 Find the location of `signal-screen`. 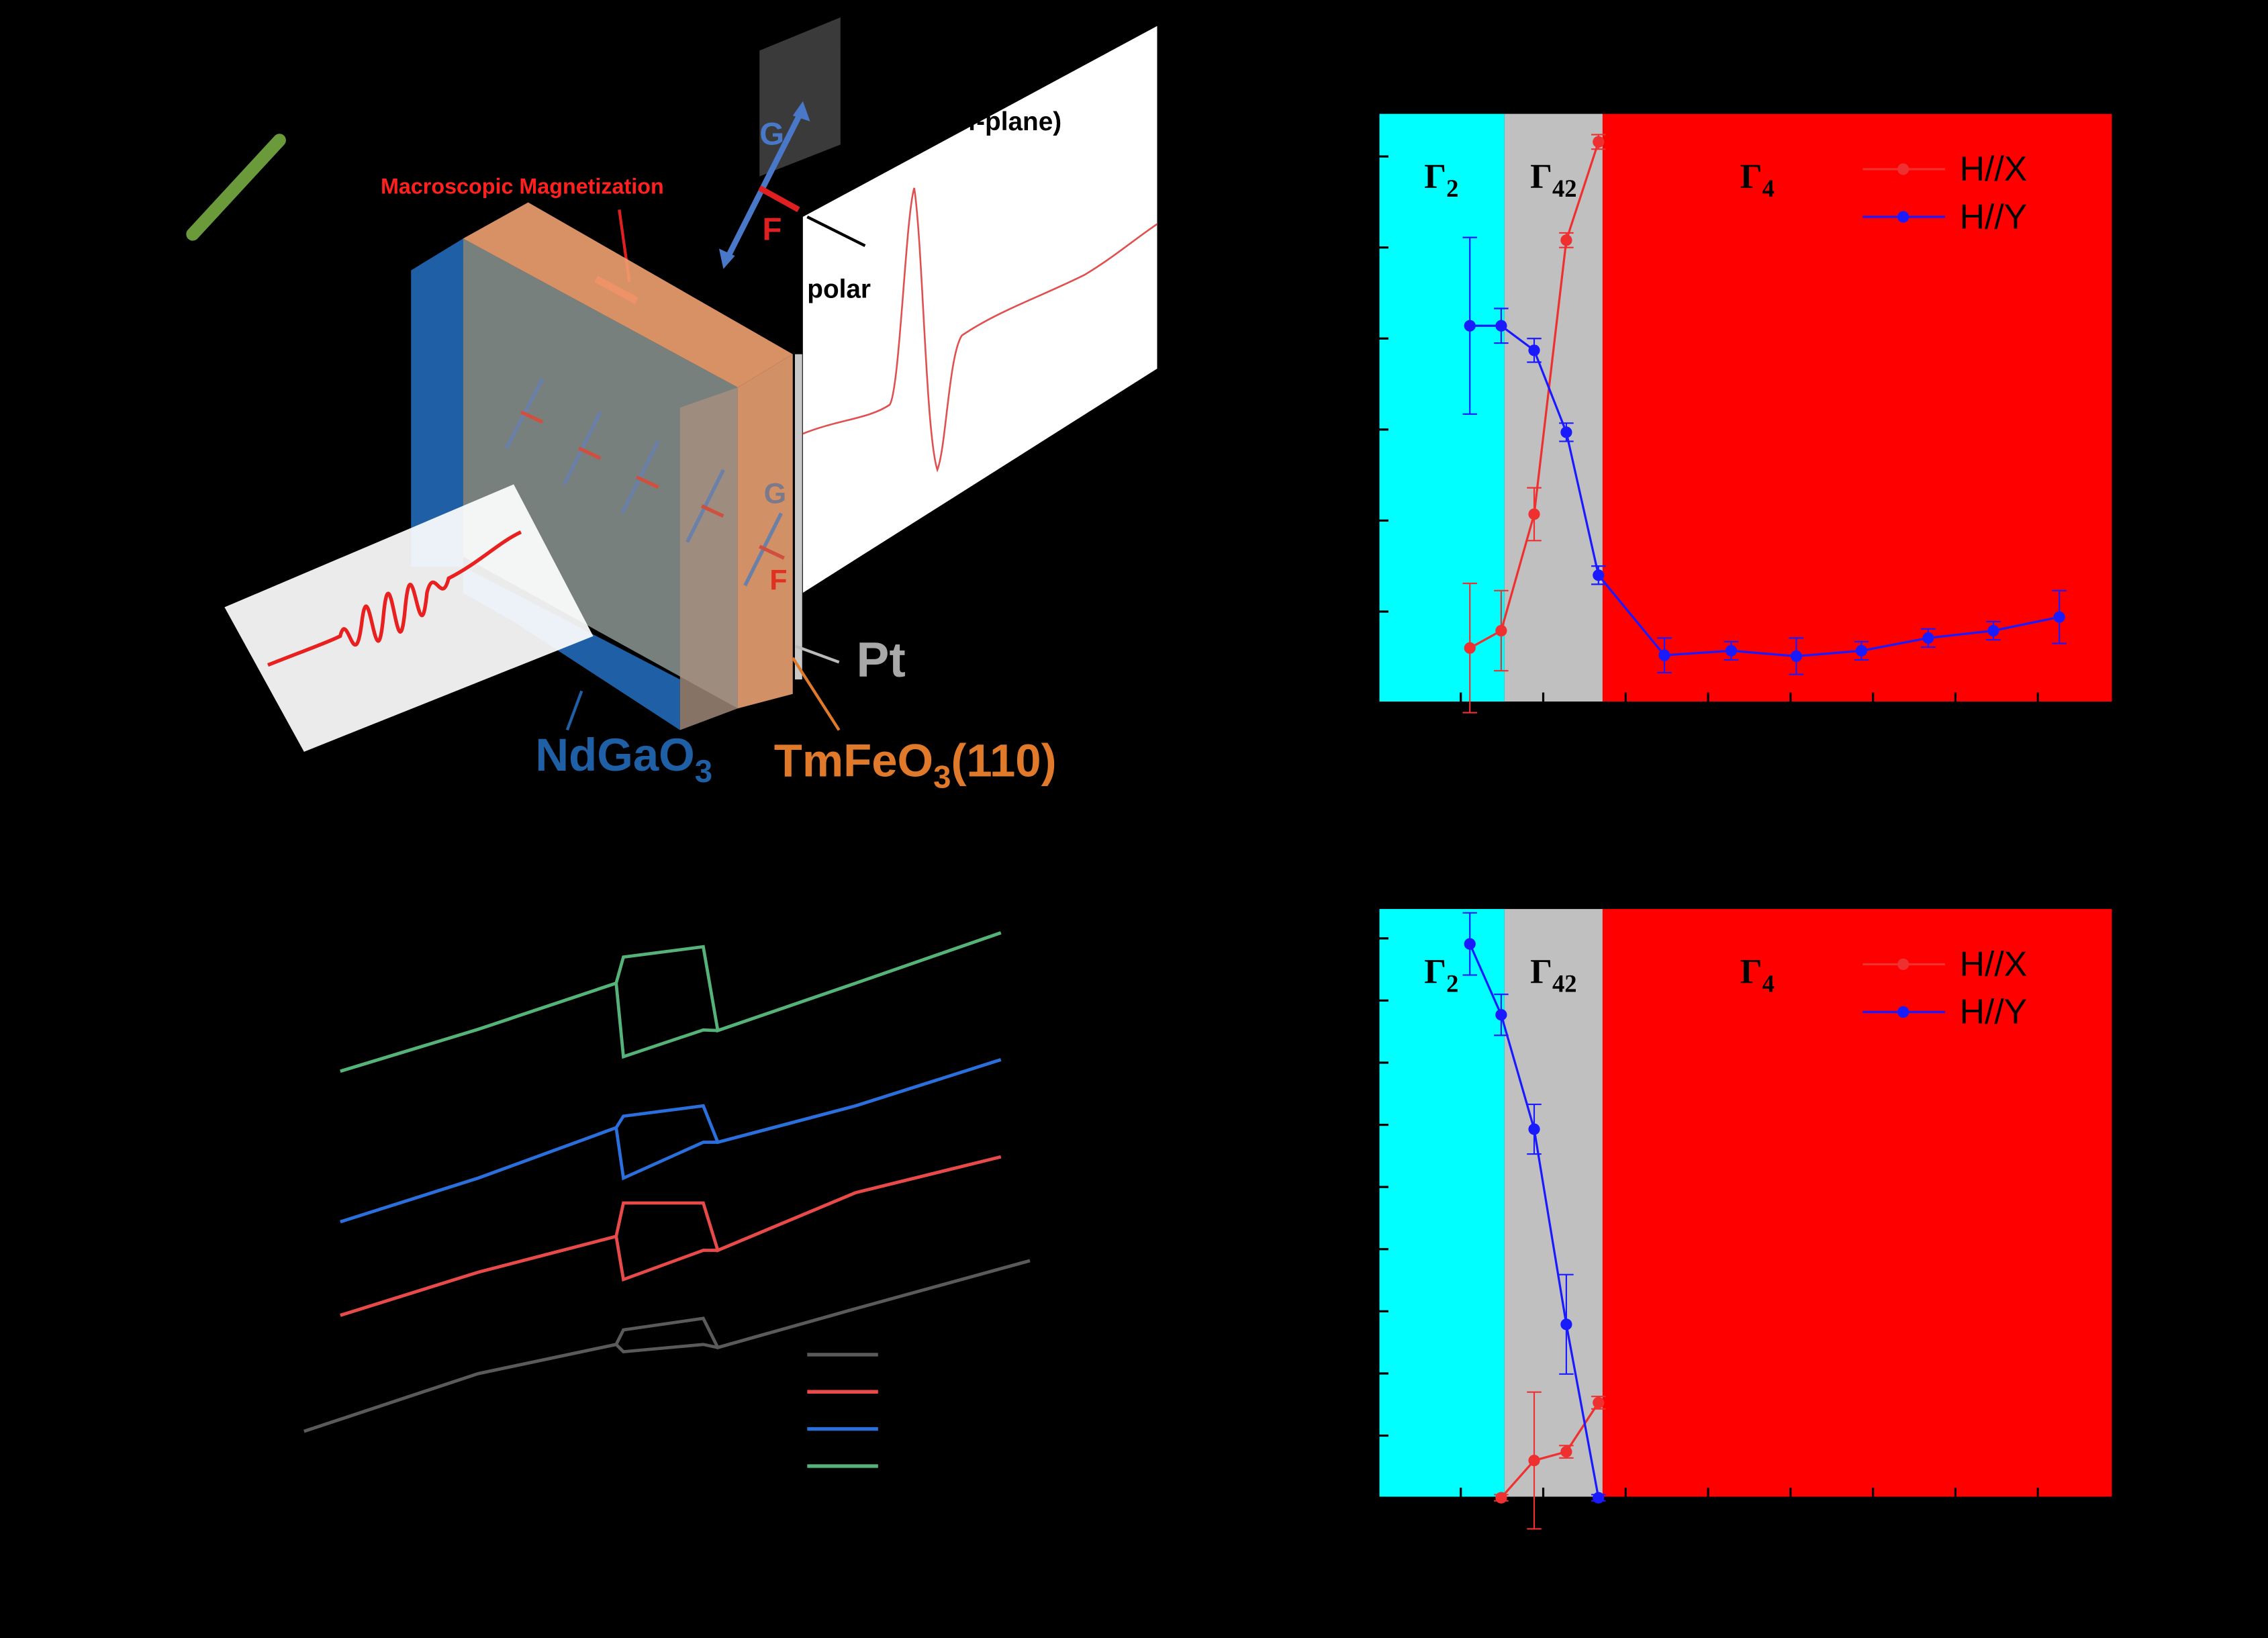

signal-screen is located at coordinates (979, 309).